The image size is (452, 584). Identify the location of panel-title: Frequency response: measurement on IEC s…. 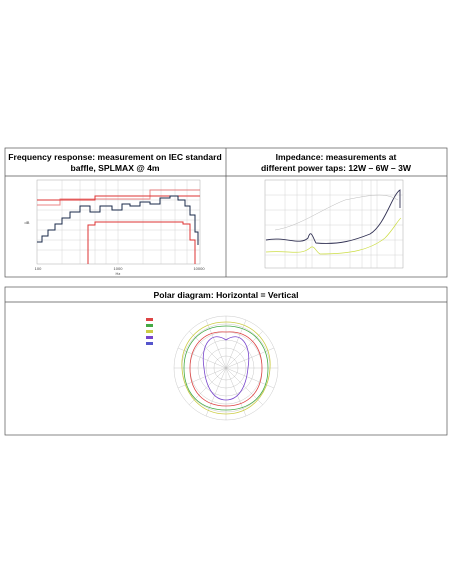
(114, 157).